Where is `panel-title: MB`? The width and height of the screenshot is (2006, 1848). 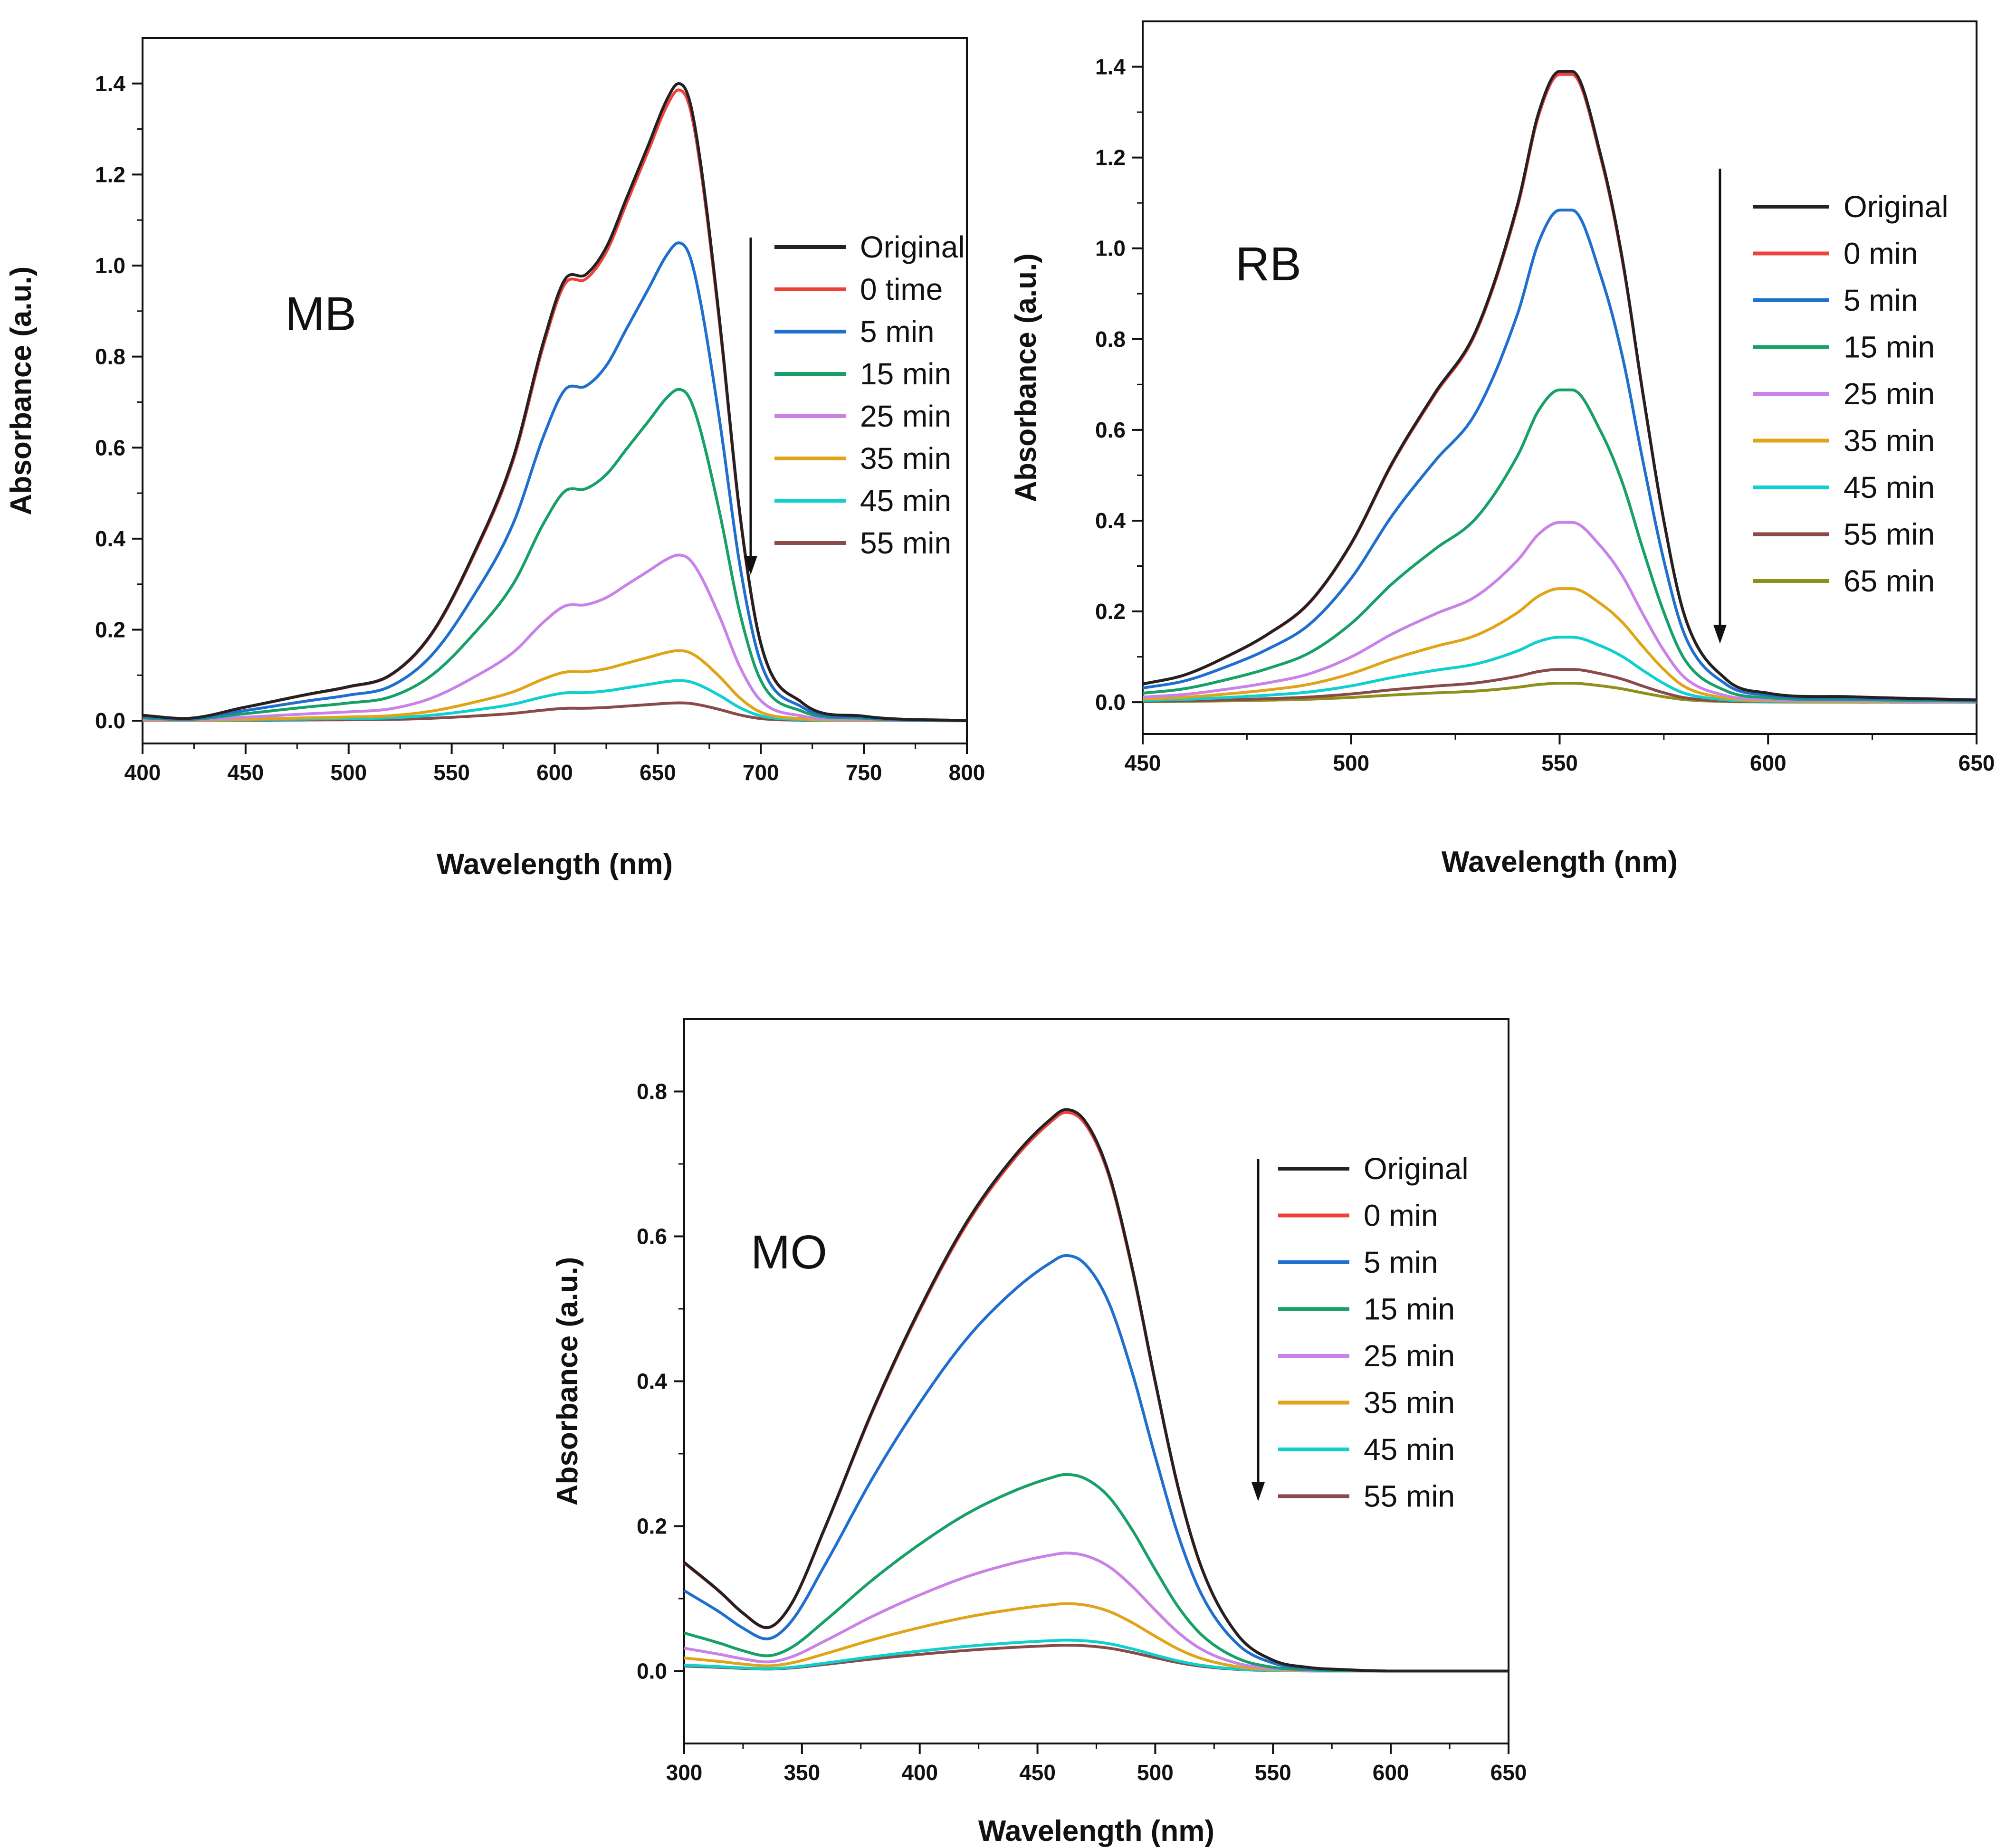 panel-title: MB is located at coordinates (320, 314).